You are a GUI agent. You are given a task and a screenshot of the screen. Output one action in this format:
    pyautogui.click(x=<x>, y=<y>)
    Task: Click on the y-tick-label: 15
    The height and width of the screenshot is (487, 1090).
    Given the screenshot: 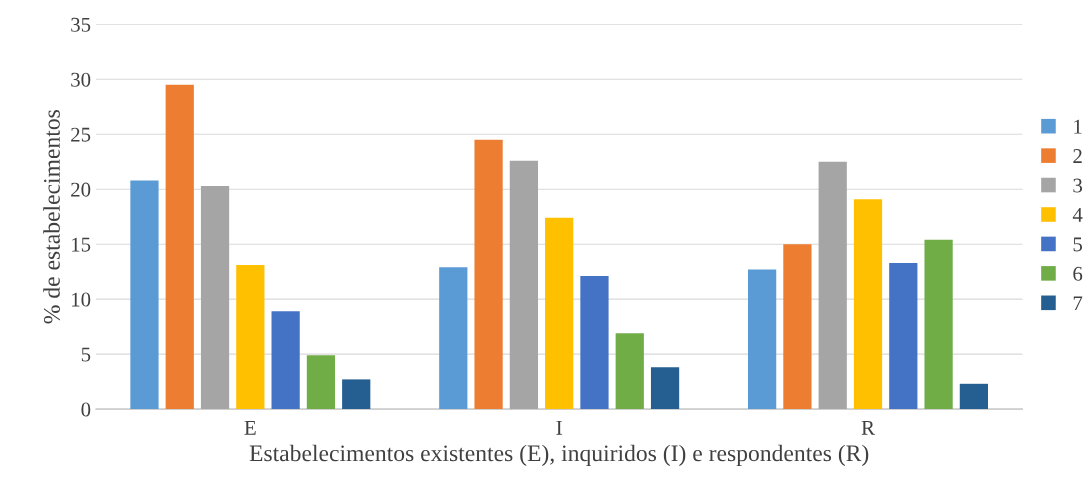 What is the action you would take?
    pyautogui.click(x=81, y=244)
    